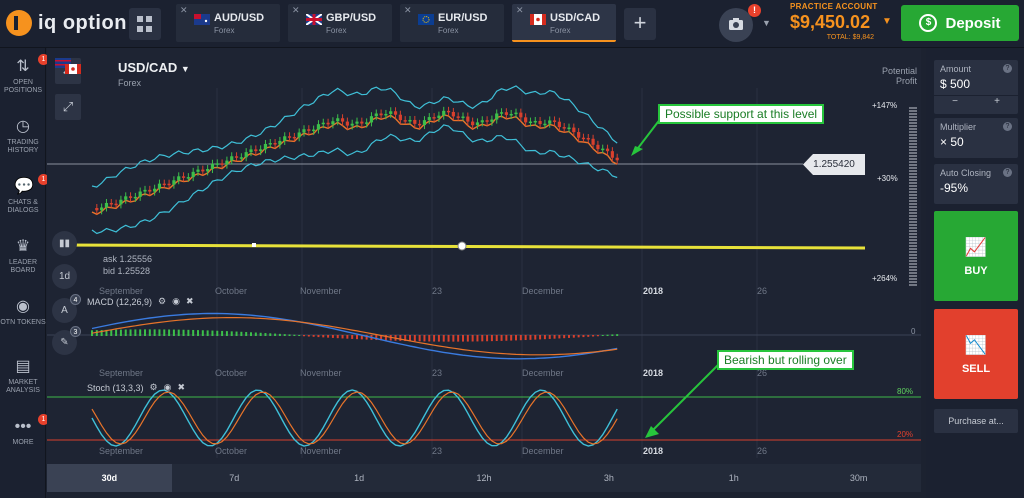  I want to click on assets-grid-button, so click(145, 24).